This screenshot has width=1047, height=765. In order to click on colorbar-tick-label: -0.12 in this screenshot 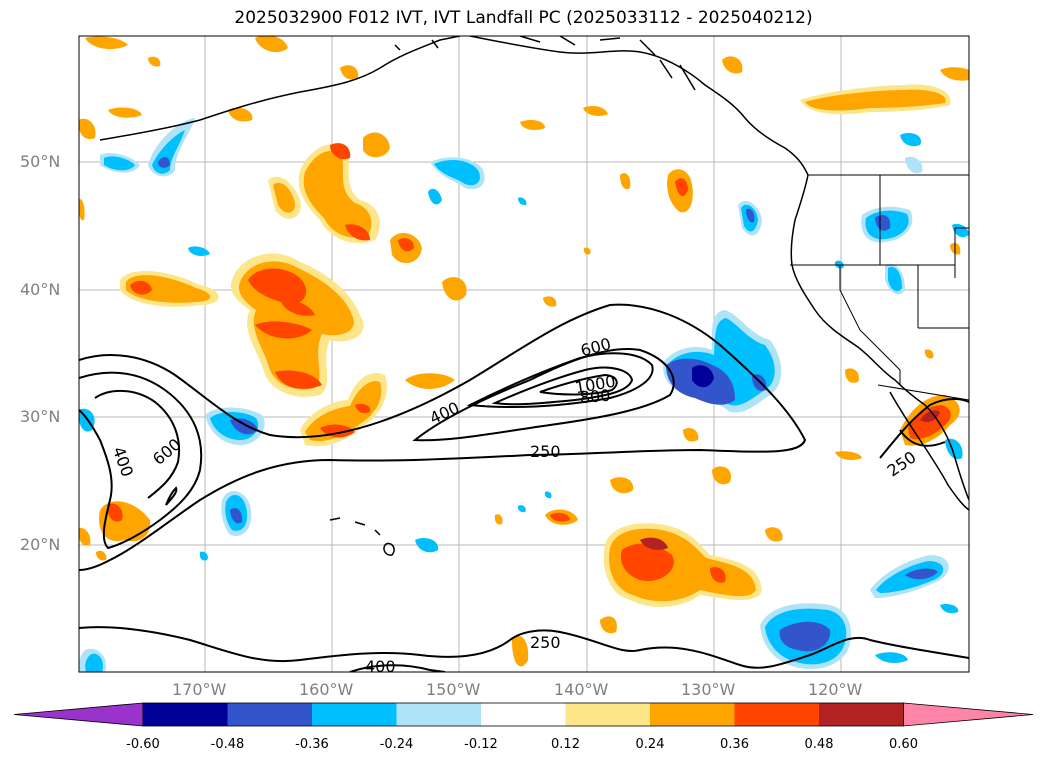, I will do `click(481, 744)`.